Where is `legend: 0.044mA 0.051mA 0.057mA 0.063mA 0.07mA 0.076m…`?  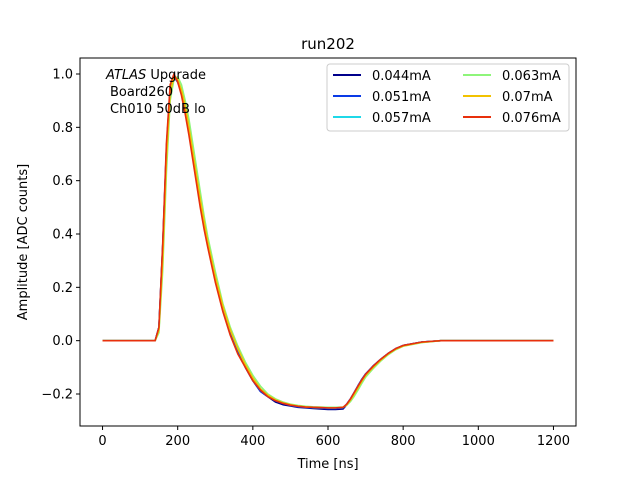
legend: 0.044mA 0.051mA 0.057mA 0.063mA 0.07mA 0.076m… is located at coordinates (448, 97).